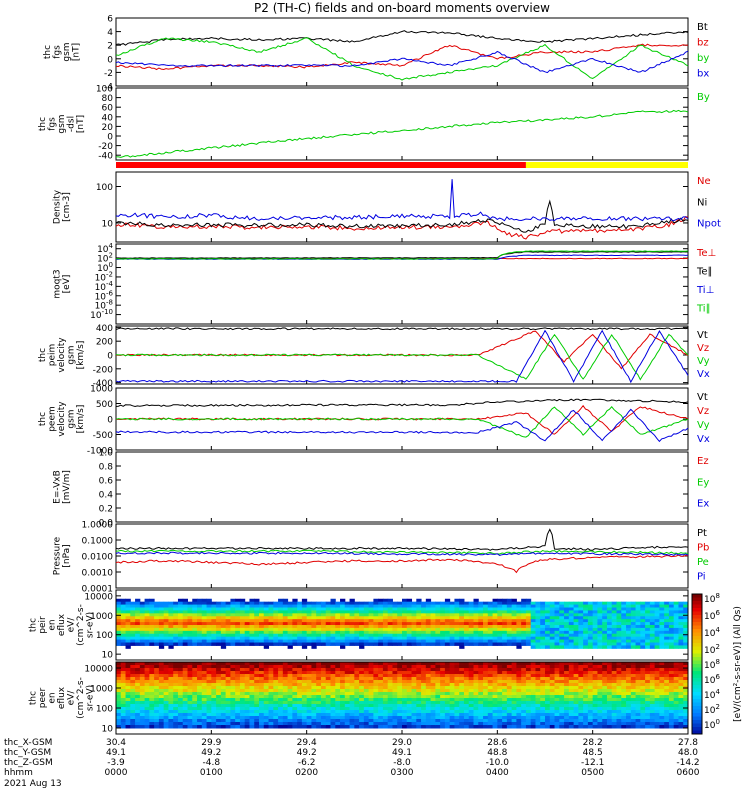  Describe the element at coordinates (498, 763) in the screenshot. I see `x-row-value: -10.0` at that location.